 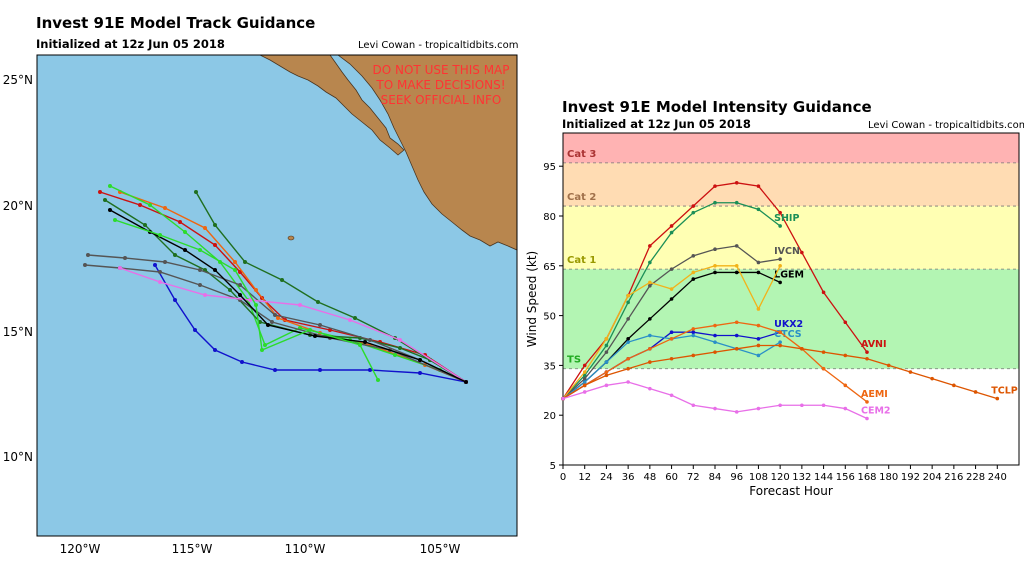 What do you see at coordinates (910, 477) in the screenshot?
I see `x-tick-label: 192` at bounding box center [910, 477].